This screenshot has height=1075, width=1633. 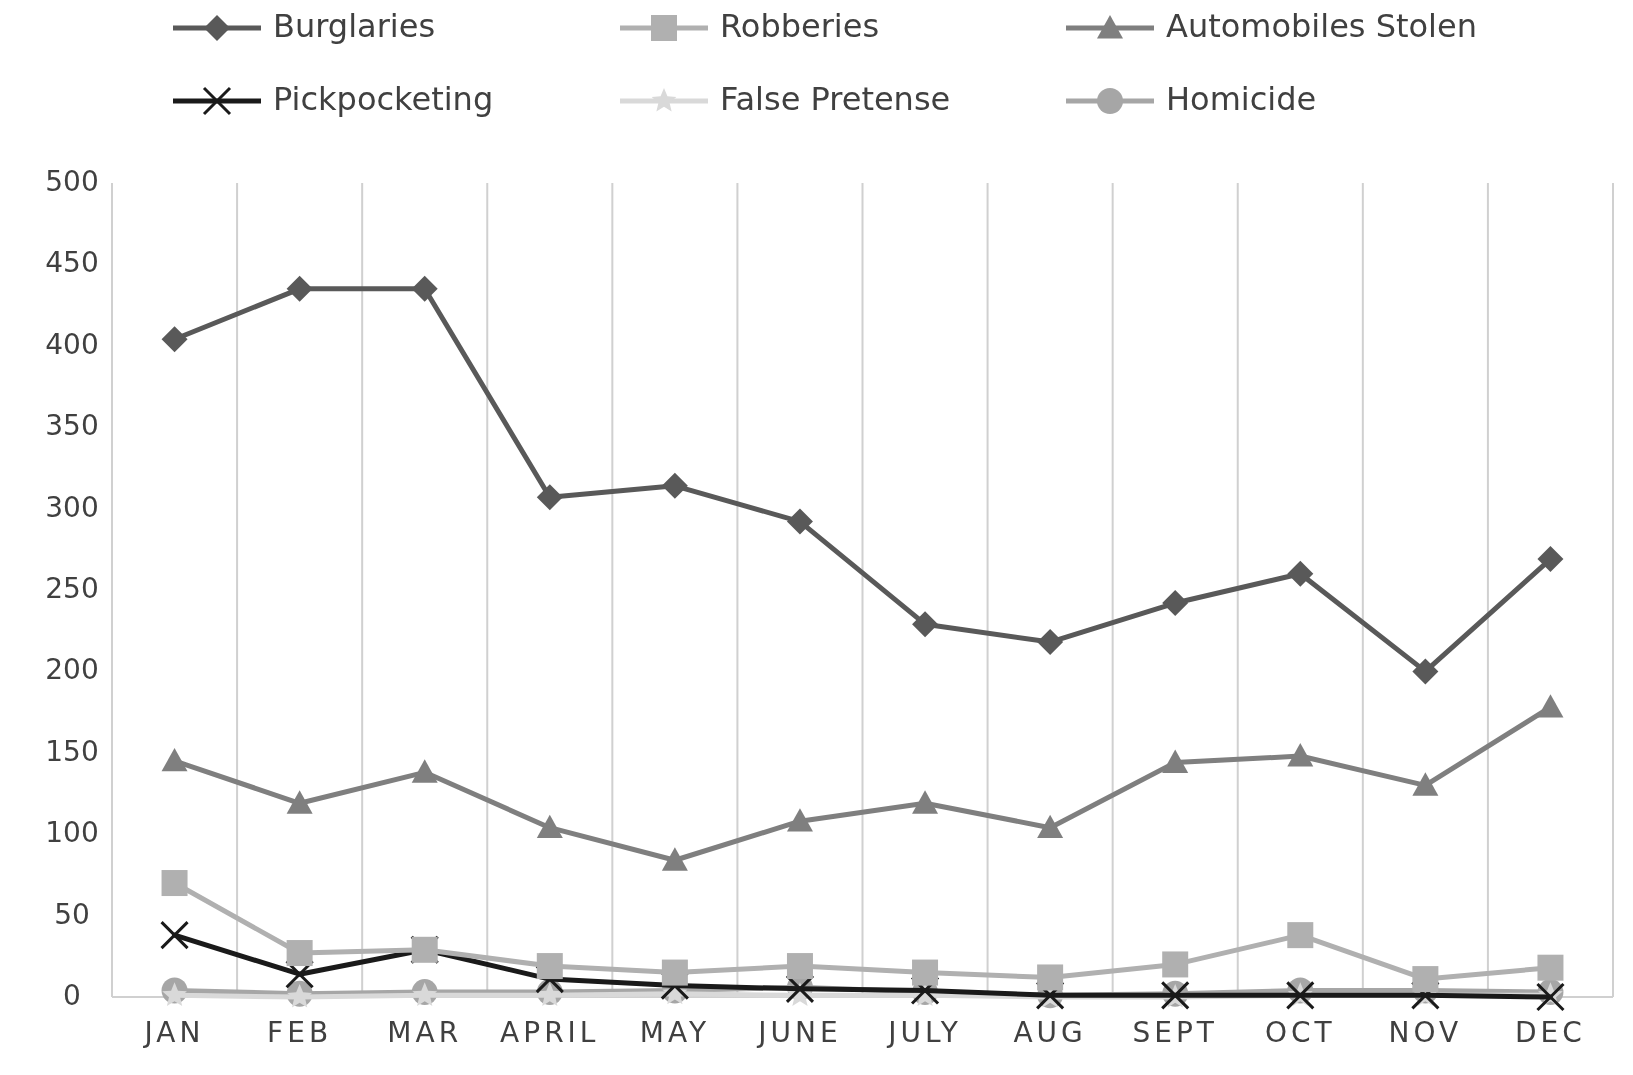 I want to click on y-tick-label: 500, so click(x=72, y=181).